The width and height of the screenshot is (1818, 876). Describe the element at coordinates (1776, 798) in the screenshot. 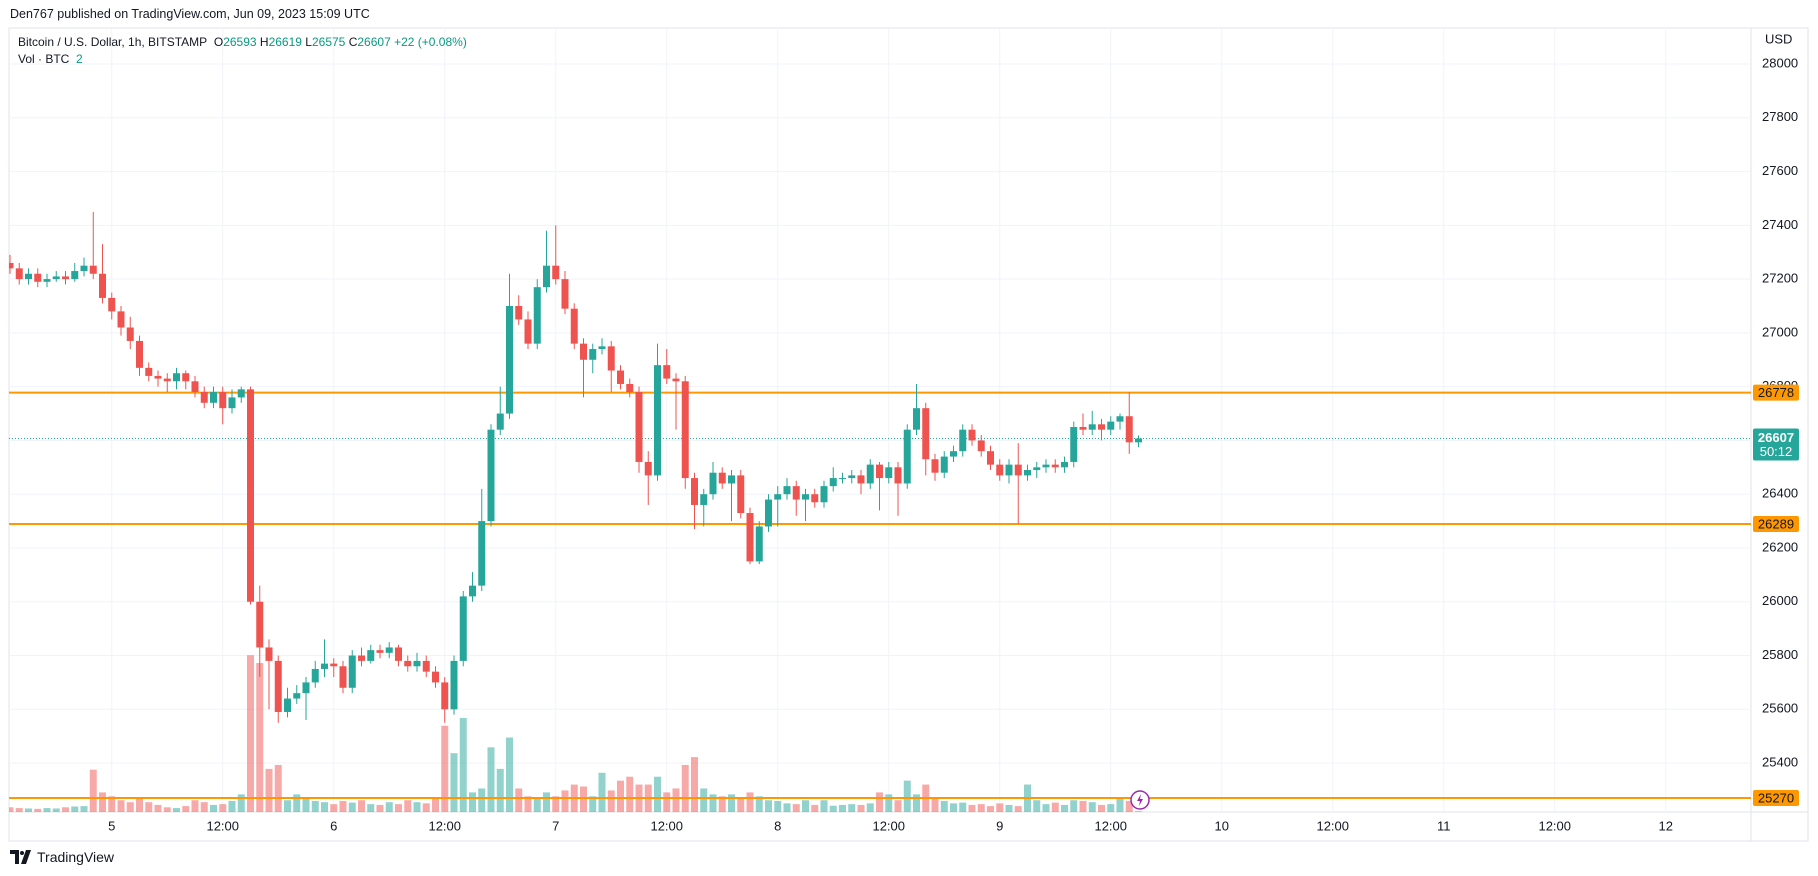

I see `level-tag` at that location.